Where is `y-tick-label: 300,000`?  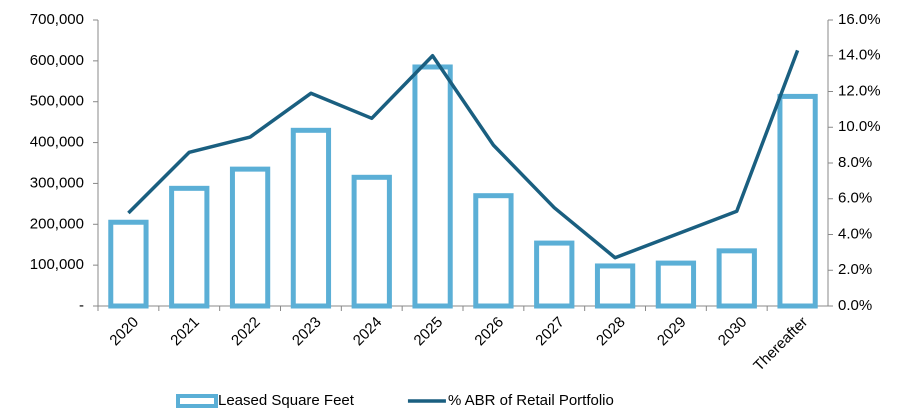
y-tick-label: 300,000 is located at coordinates (57, 182).